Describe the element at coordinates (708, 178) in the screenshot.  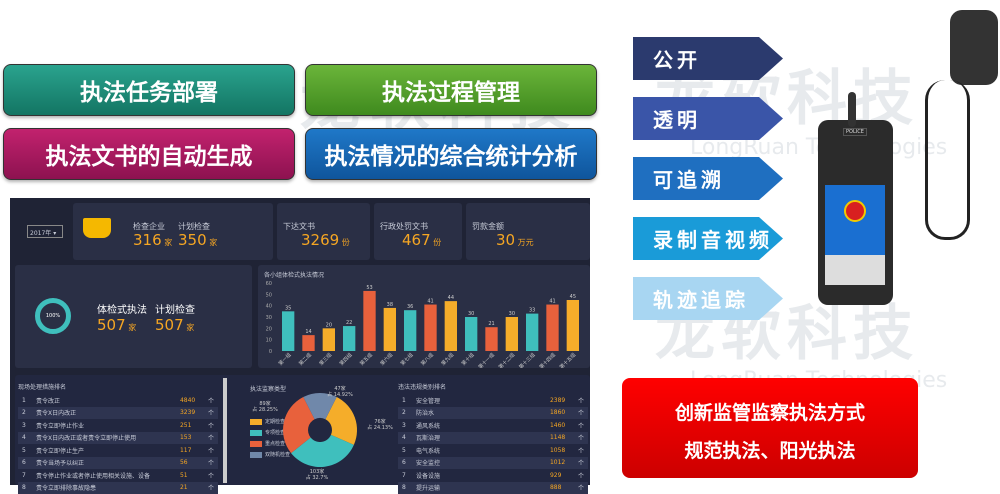
I see `arrow-2: 可追溯` at that location.